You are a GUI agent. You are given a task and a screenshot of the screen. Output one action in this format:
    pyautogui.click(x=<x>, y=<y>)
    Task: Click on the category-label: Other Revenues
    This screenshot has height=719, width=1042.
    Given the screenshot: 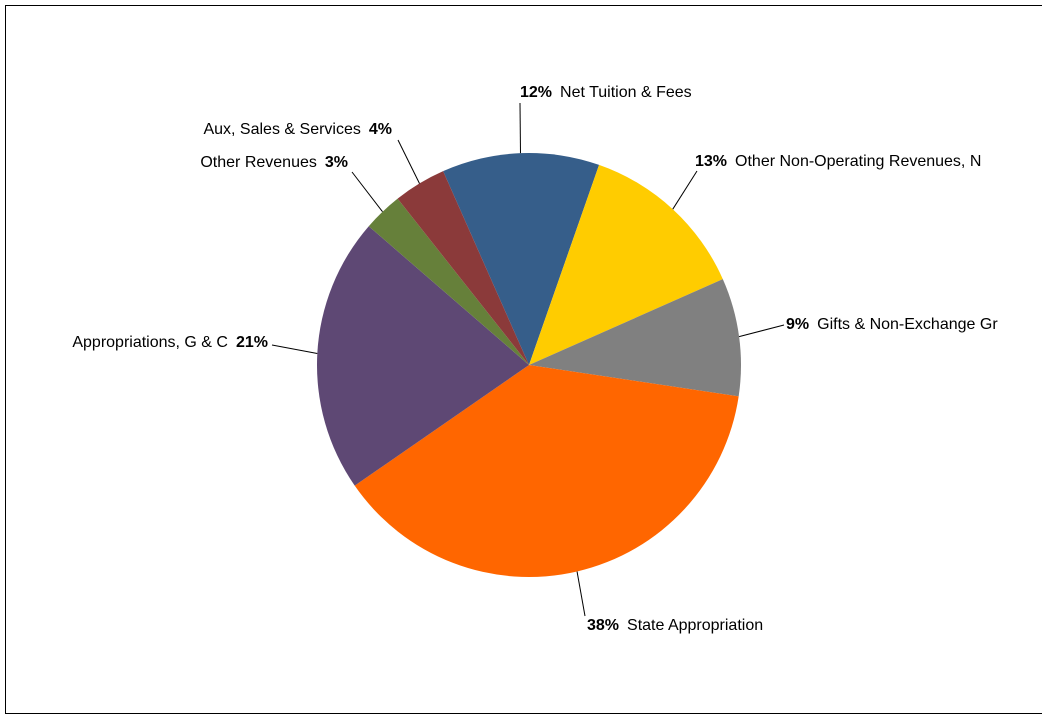 What is the action you would take?
    pyautogui.click(x=258, y=162)
    